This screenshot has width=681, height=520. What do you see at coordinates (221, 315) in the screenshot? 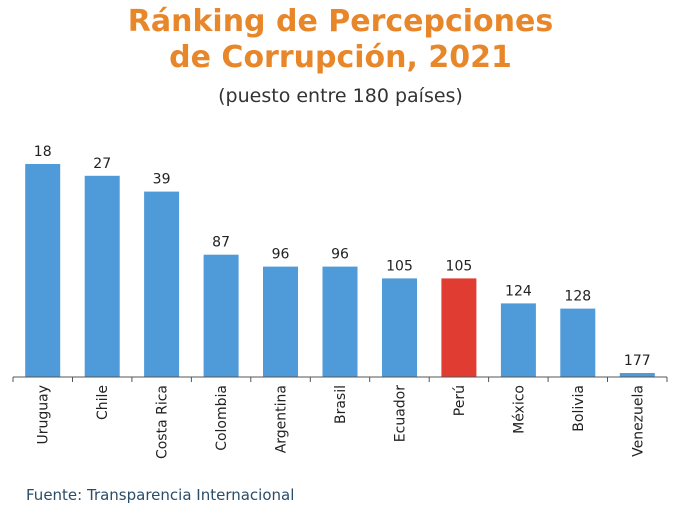
I see `bar-colombia` at bounding box center [221, 315].